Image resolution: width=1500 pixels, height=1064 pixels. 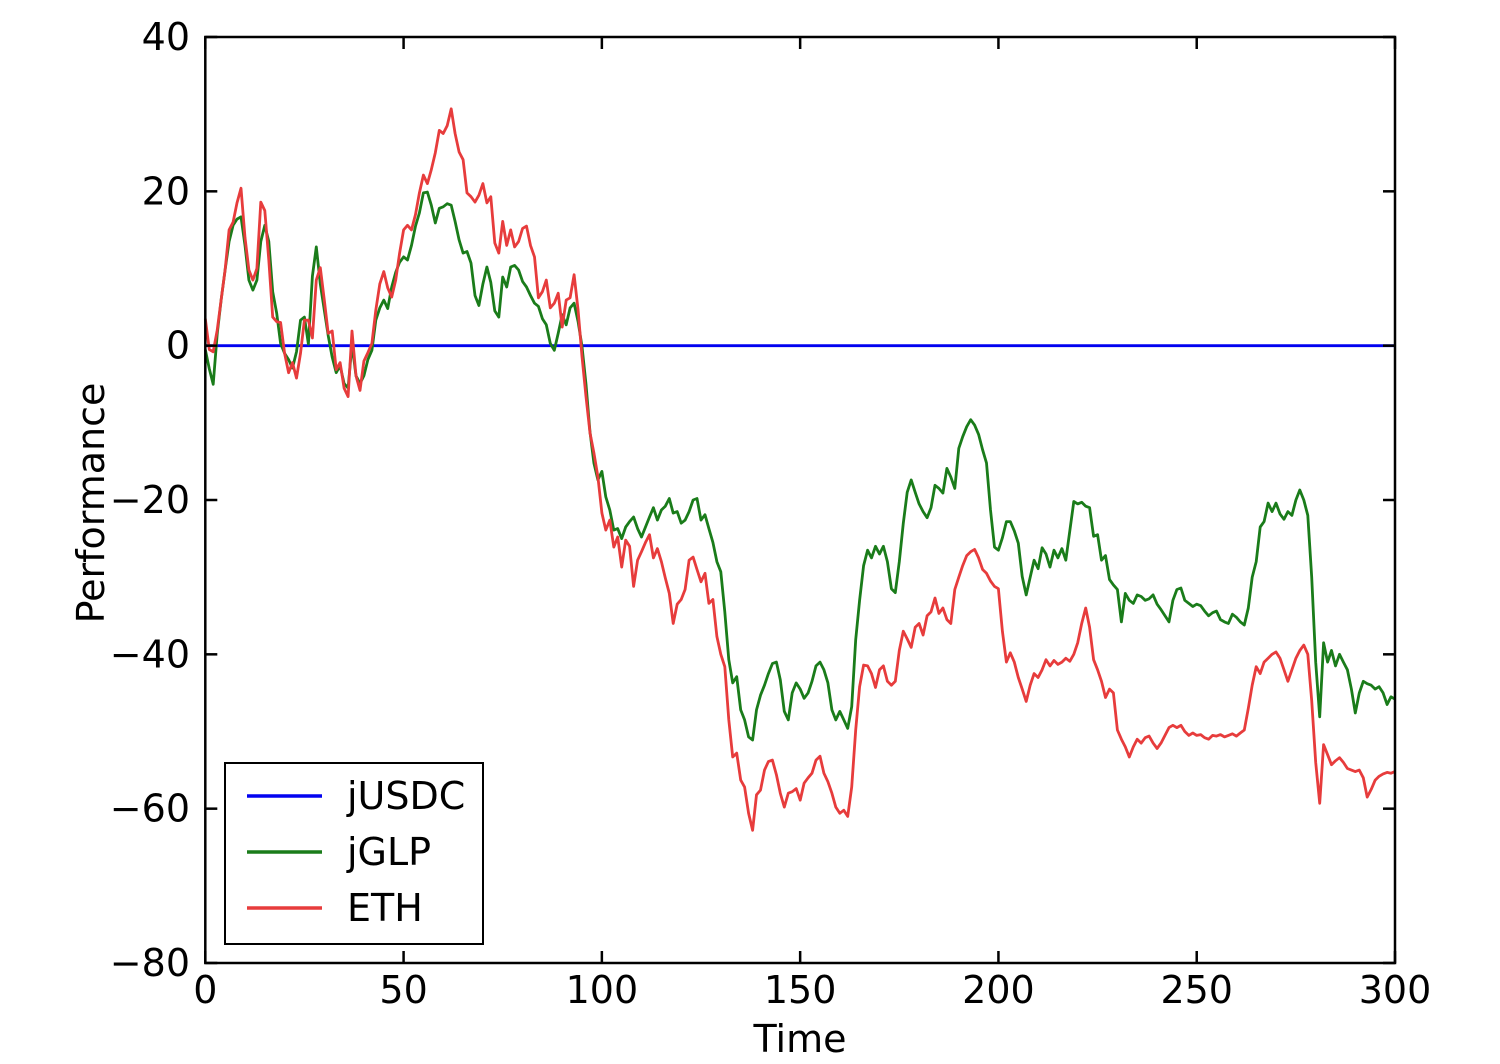 I want to click on y-axis-label: Performance, so click(x=91, y=503).